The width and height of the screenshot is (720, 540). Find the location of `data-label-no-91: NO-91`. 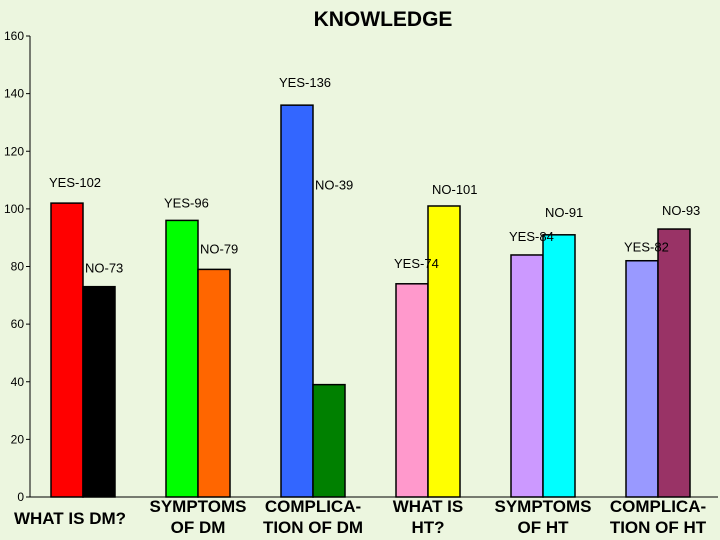

data-label-no-91: NO-91 is located at coordinates (564, 212).